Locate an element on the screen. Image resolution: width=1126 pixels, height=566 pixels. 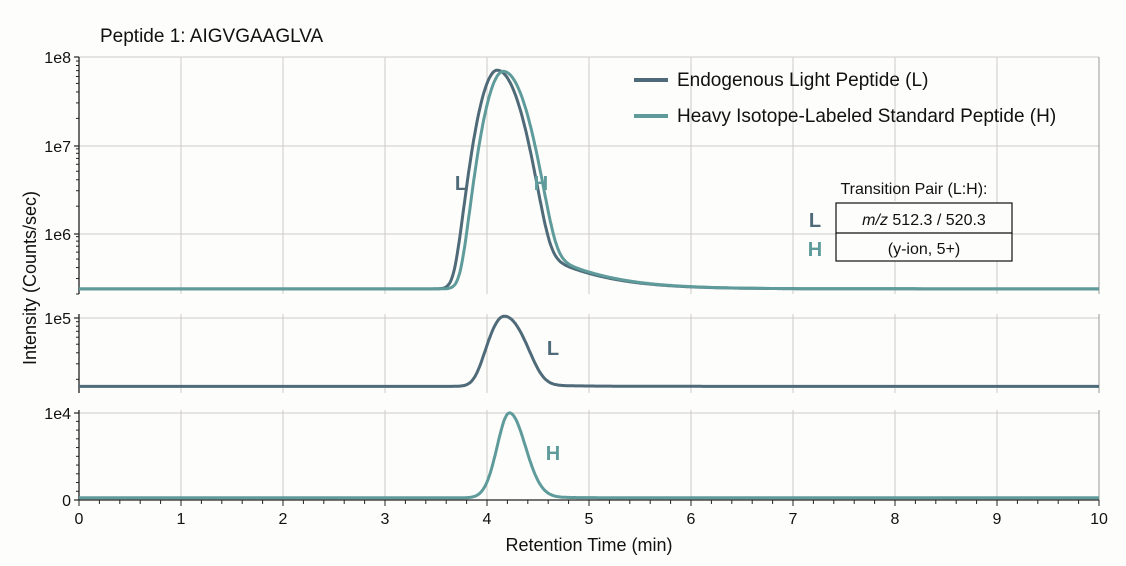
y-tick-label: 1e8 is located at coordinates (57, 58).